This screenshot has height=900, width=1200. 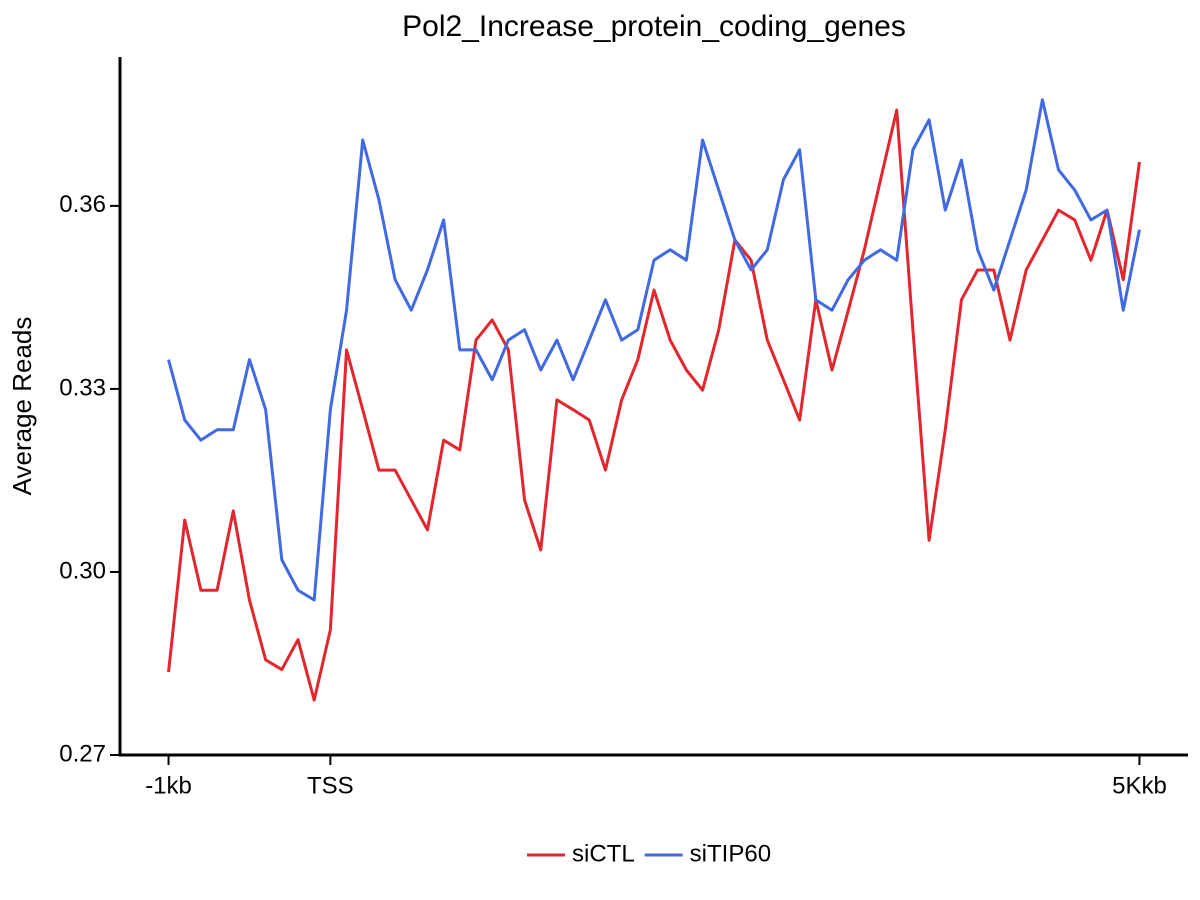 I want to click on y-tick-label: 0.33, so click(x=82, y=387).